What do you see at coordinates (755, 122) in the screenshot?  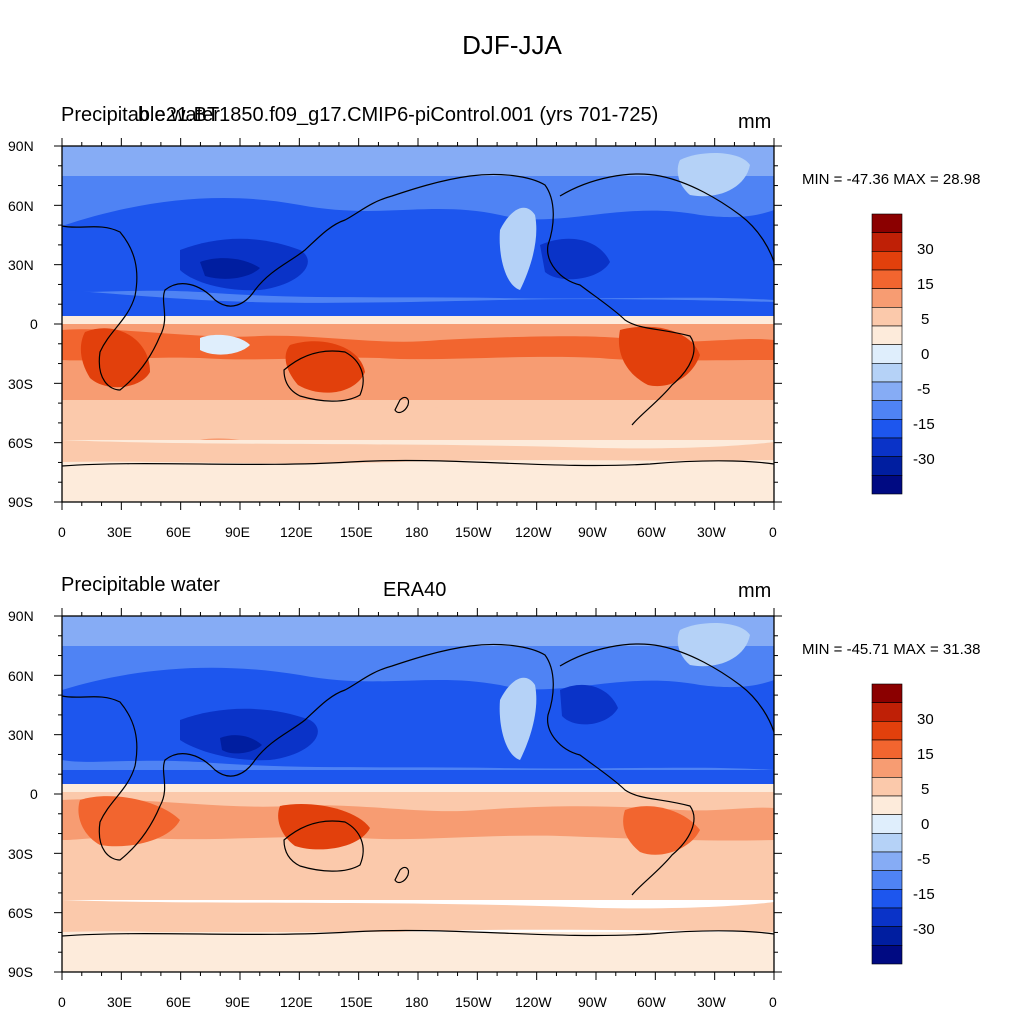 I see `panel-1-units: mm` at bounding box center [755, 122].